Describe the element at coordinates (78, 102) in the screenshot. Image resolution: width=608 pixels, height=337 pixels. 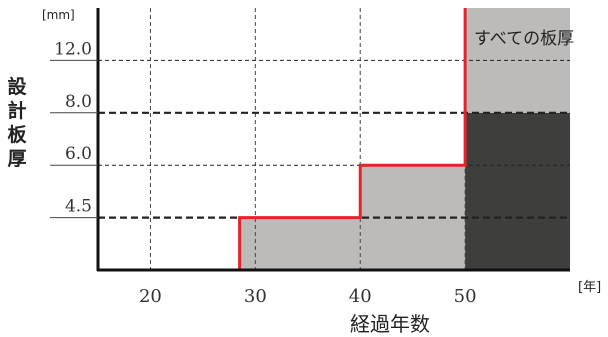
I see `y-tick-label-3: 8.0` at that location.